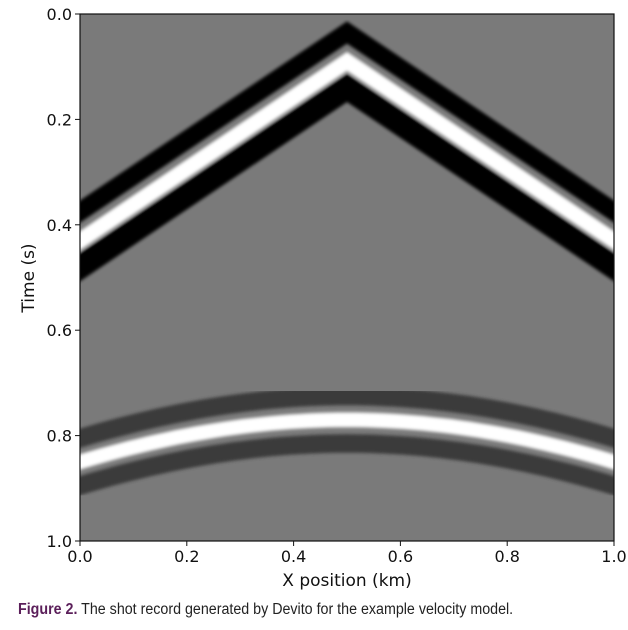  I want to click on x-tick-label: 0.6, so click(400, 556).